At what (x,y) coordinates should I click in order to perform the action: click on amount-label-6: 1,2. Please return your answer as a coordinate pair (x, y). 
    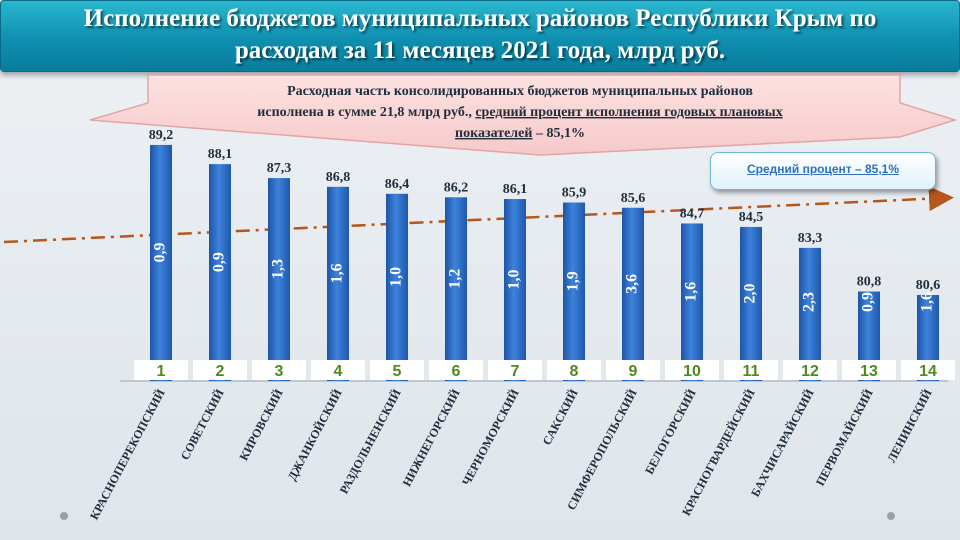
    Looking at the image, I should click on (455, 279).